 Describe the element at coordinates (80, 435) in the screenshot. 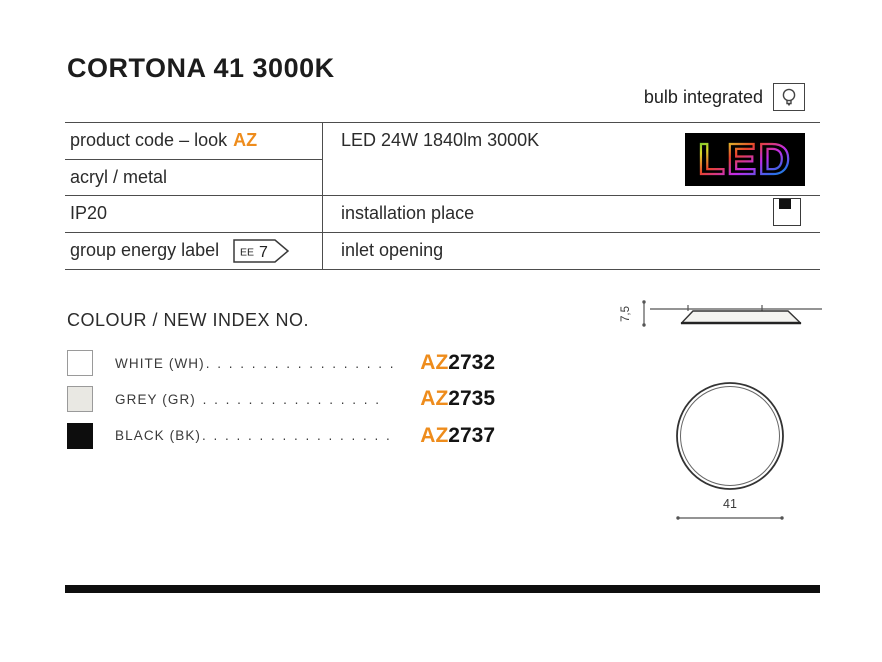

I see `black-swatch` at that location.